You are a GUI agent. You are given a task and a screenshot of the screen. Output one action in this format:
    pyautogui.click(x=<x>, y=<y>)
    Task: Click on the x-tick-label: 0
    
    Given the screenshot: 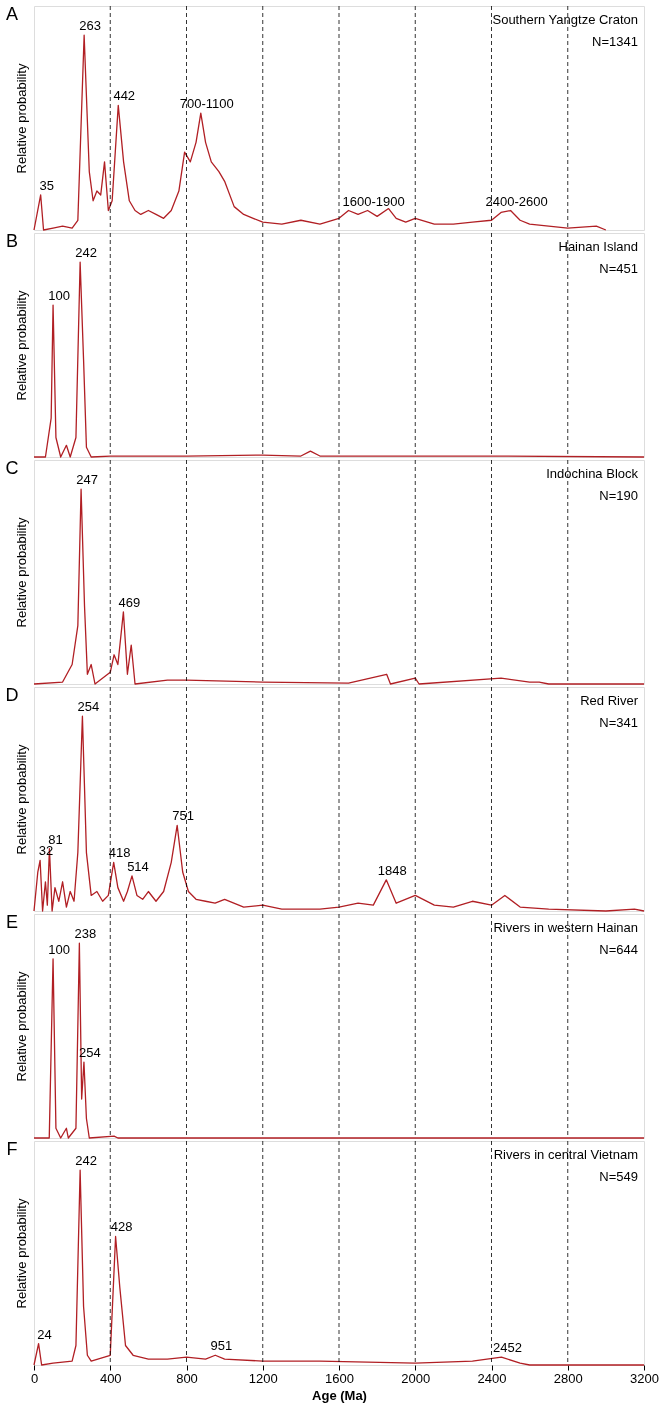 What is the action you would take?
    pyautogui.click(x=34, y=1378)
    